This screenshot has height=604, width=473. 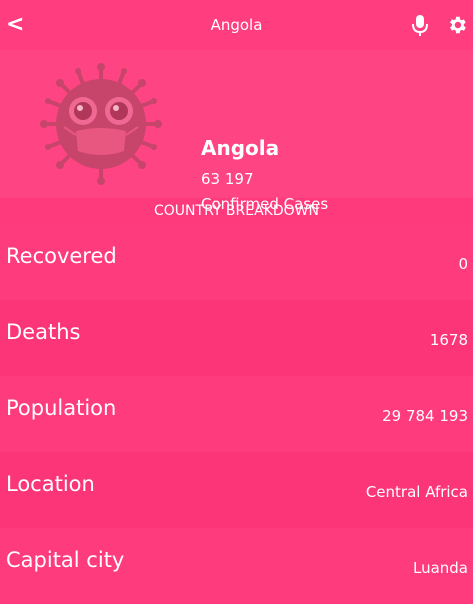 What do you see at coordinates (101, 124) in the screenshot?
I see `virus-mascot-icon` at bounding box center [101, 124].